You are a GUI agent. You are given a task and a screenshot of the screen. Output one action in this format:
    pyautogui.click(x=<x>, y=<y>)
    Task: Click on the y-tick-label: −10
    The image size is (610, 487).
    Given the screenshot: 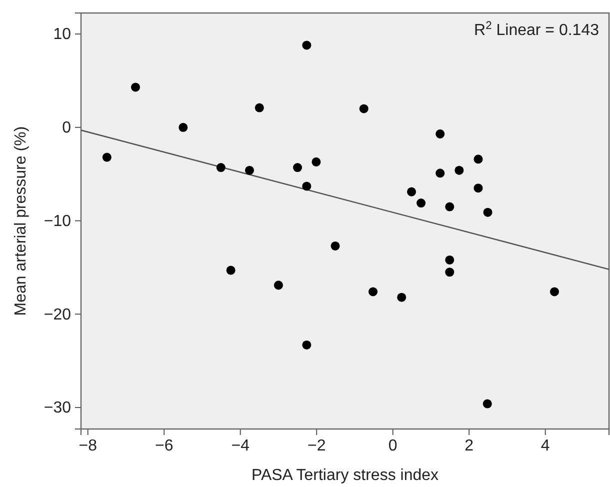 What is the action you would take?
    pyautogui.click(x=58, y=221)
    